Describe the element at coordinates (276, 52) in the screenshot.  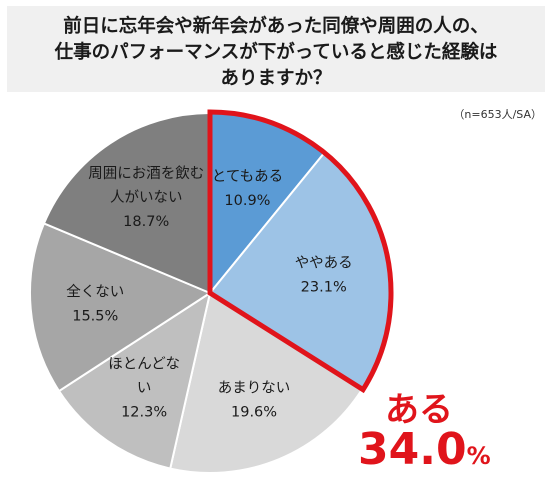
I see `title-line-2: 仕事のパフォーマンスが下がっていると感じた経験は` at that location.